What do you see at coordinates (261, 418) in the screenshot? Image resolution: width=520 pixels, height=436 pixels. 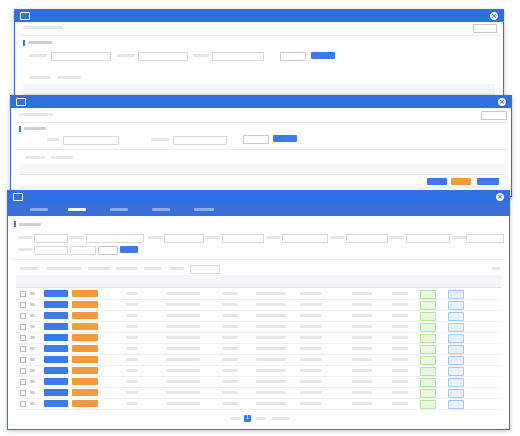 I see `pagination-next` at bounding box center [261, 418].